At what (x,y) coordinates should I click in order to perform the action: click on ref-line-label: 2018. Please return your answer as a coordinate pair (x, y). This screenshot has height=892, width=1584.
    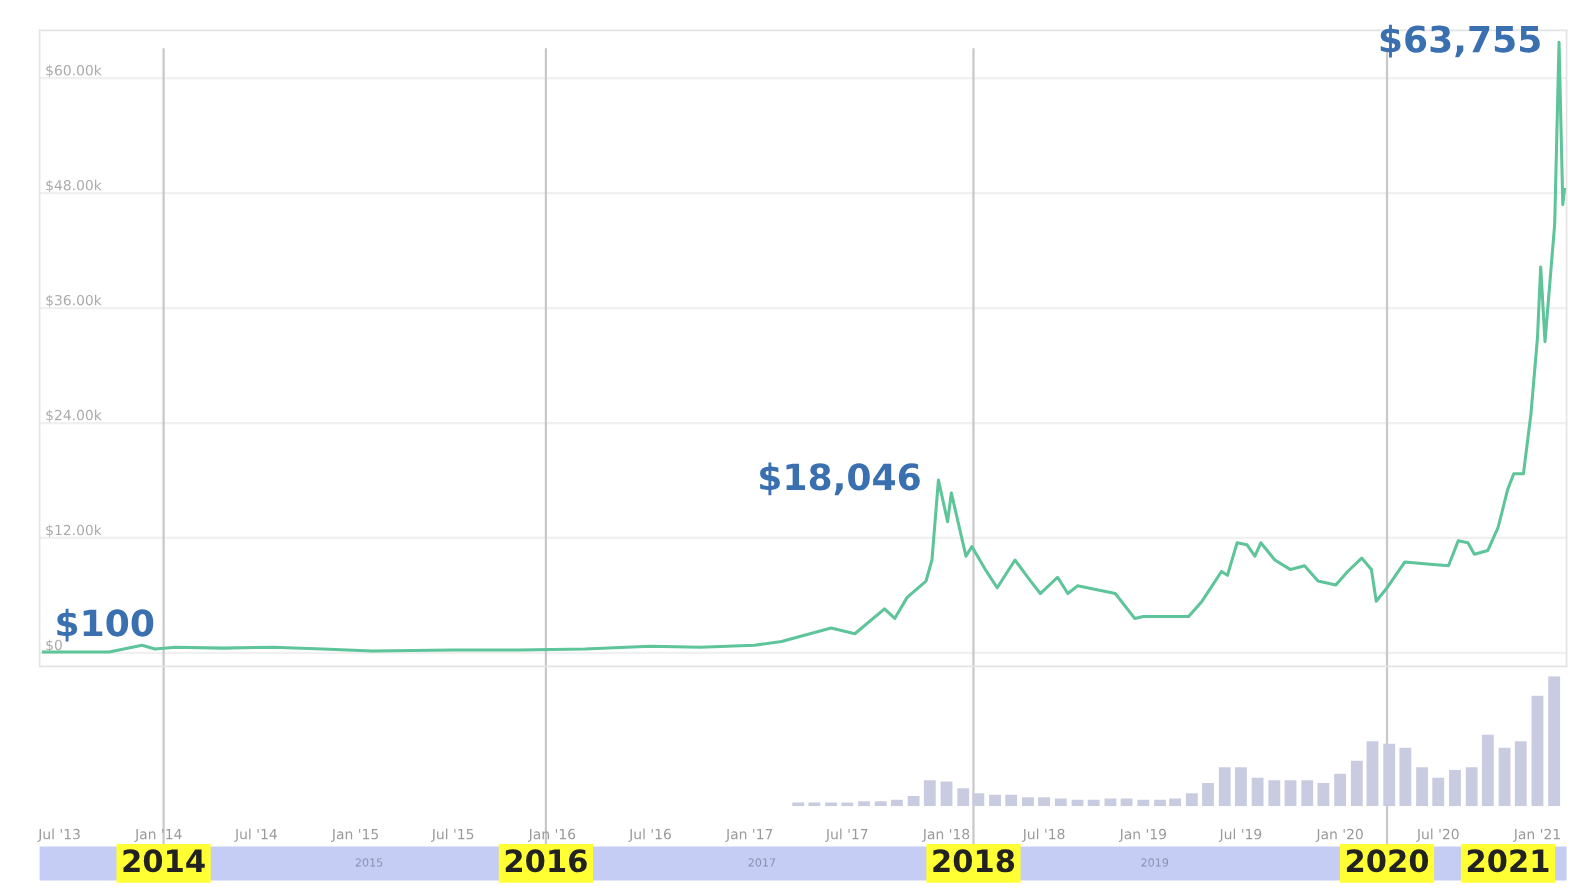
    Looking at the image, I should click on (974, 861).